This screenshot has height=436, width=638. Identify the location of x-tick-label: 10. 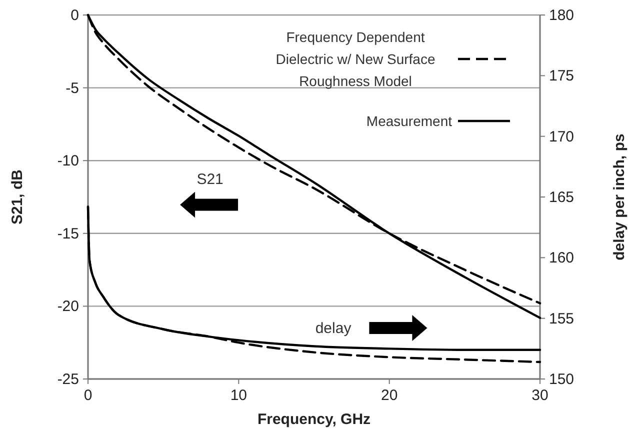
(239, 395).